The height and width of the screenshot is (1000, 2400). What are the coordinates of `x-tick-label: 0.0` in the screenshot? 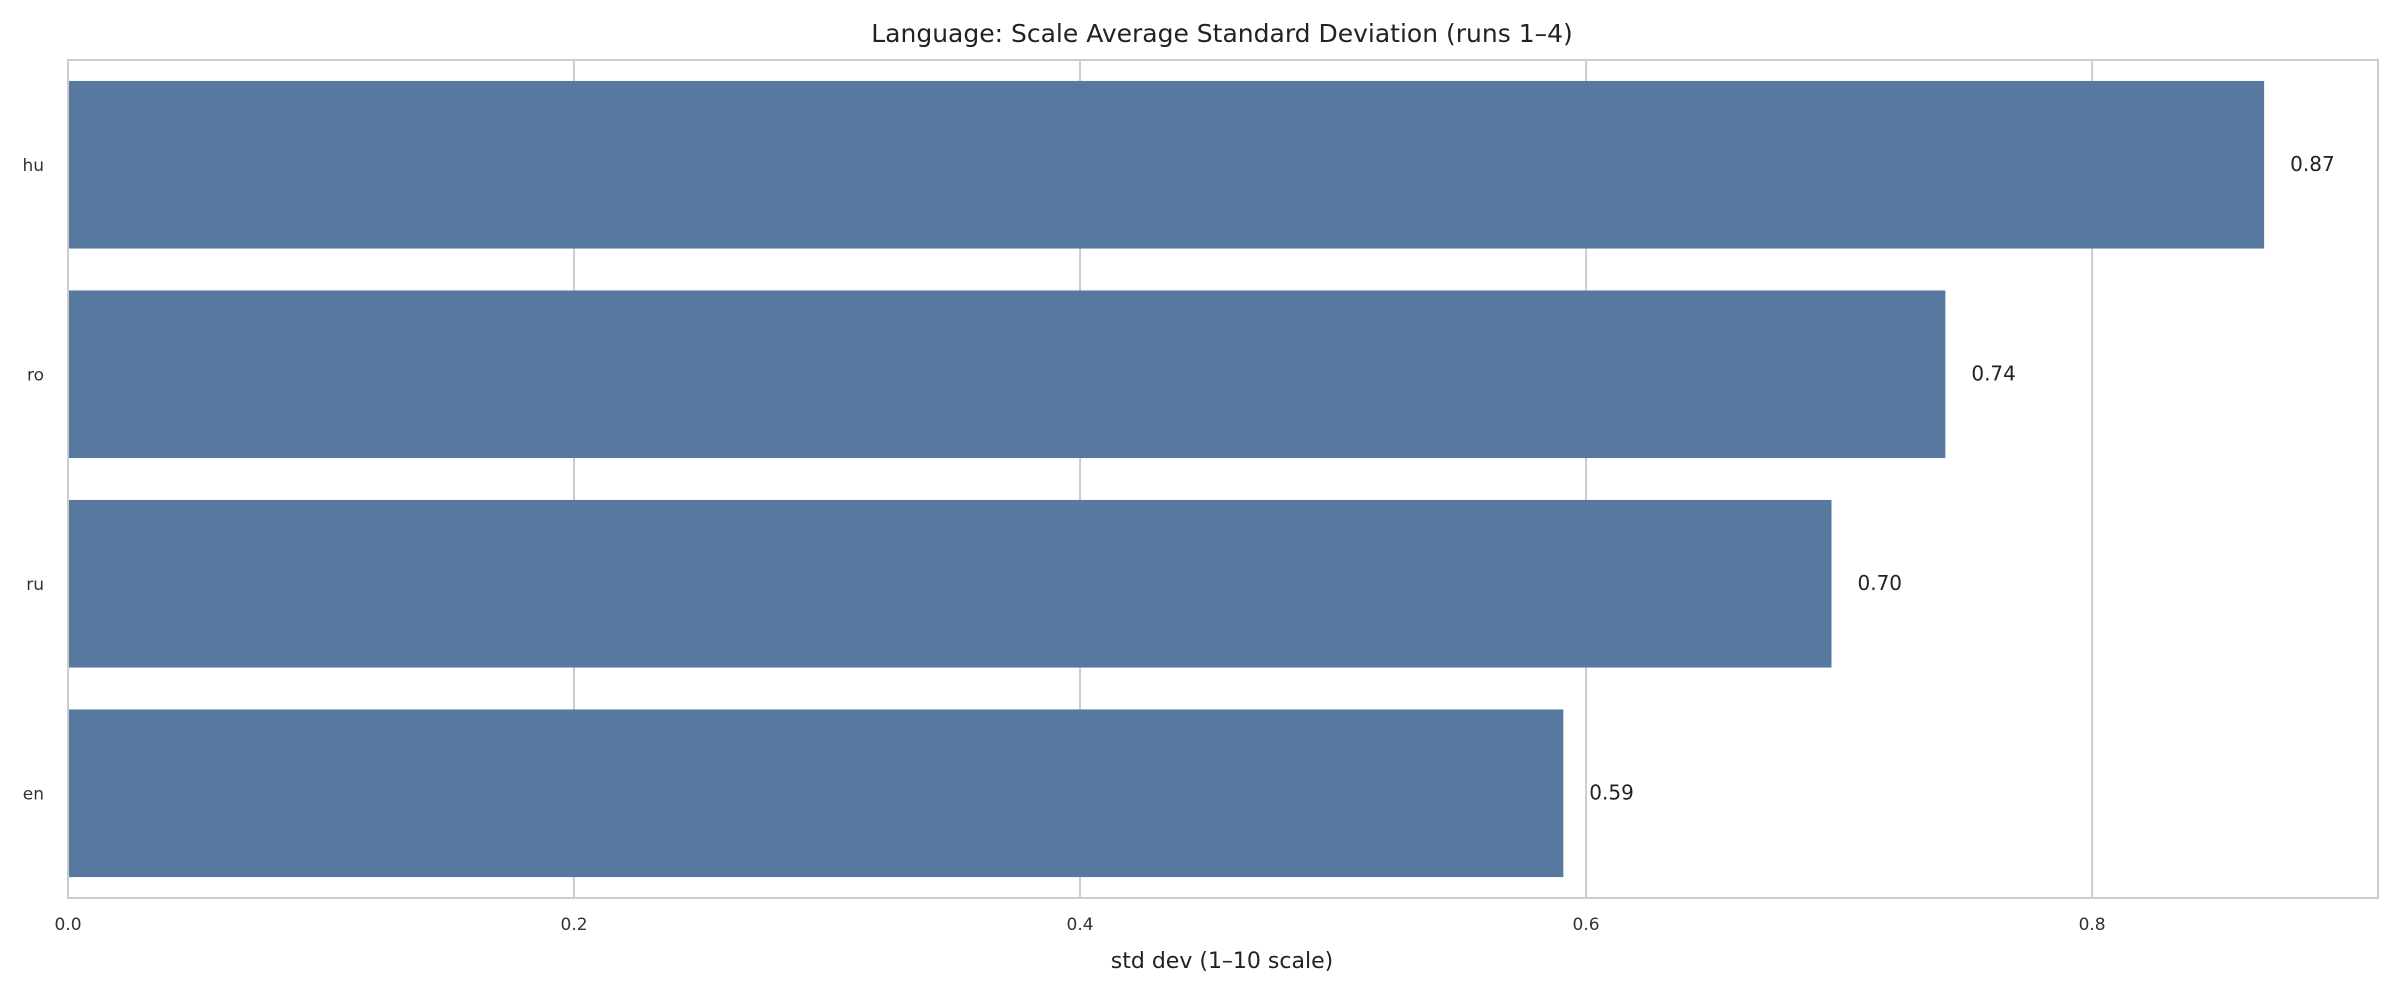 It's located at (67, 925).